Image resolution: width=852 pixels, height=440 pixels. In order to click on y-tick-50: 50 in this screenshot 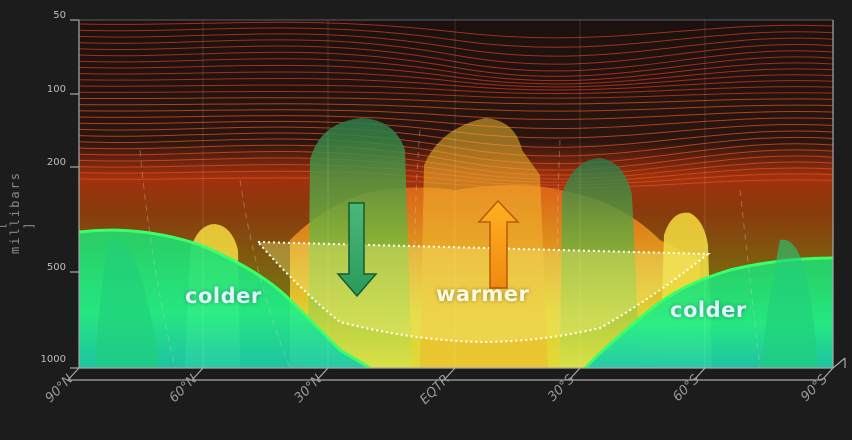, I will do `click(59, 15)`.